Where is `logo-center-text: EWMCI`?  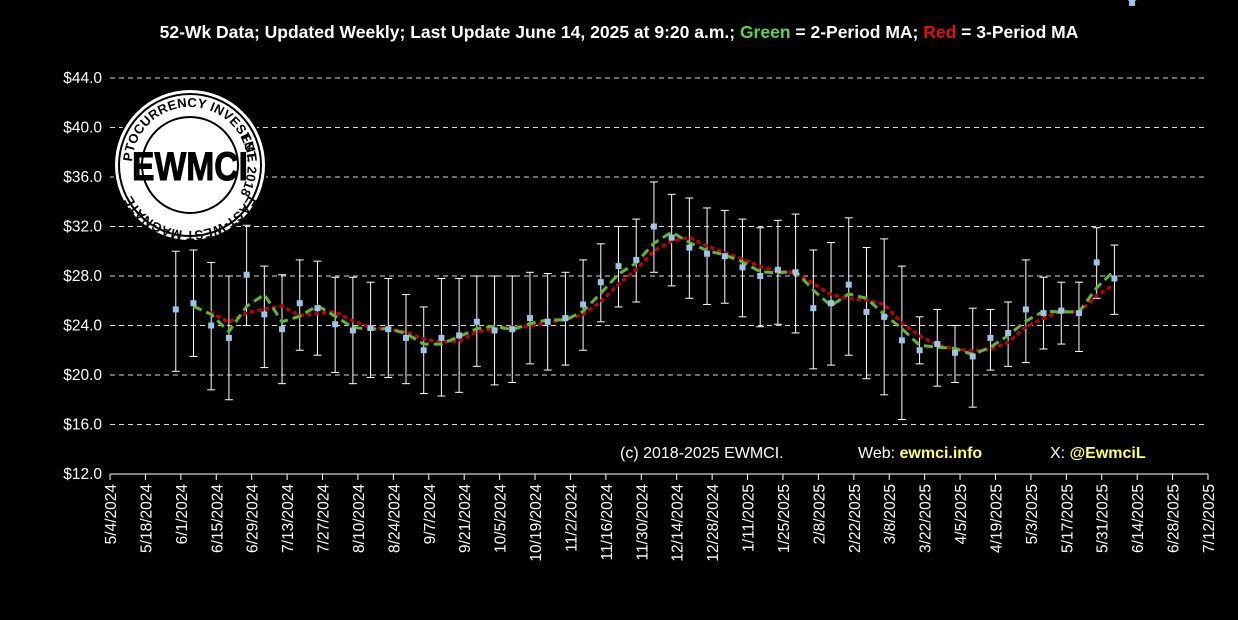 logo-center-text: EWMCI is located at coordinates (190, 167).